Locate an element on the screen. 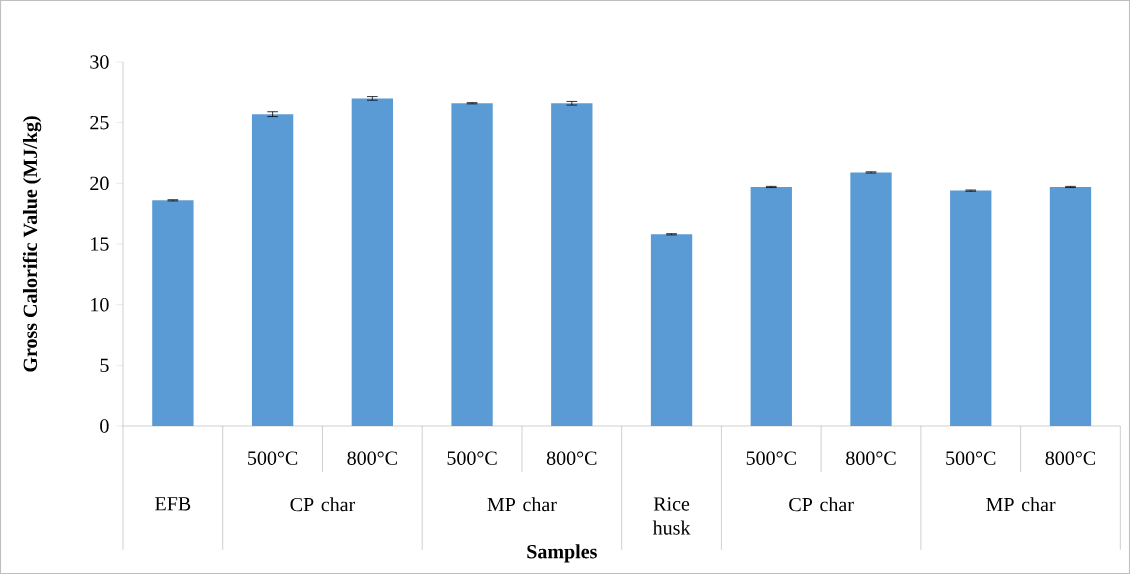  text: Rice husk is located at coordinates (671, 516).